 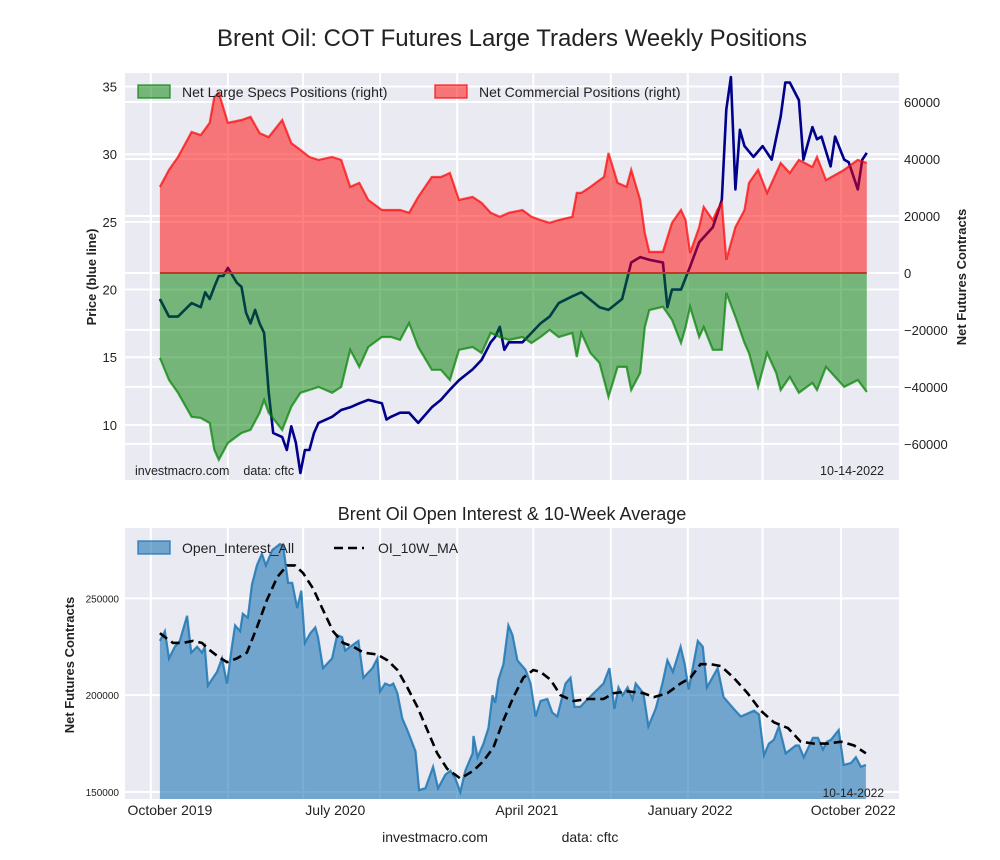 What do you see at coordinates (922, 102) in the screenshot?
I see `contracts-tick-label: 60000` at bounding box center [922, 102].